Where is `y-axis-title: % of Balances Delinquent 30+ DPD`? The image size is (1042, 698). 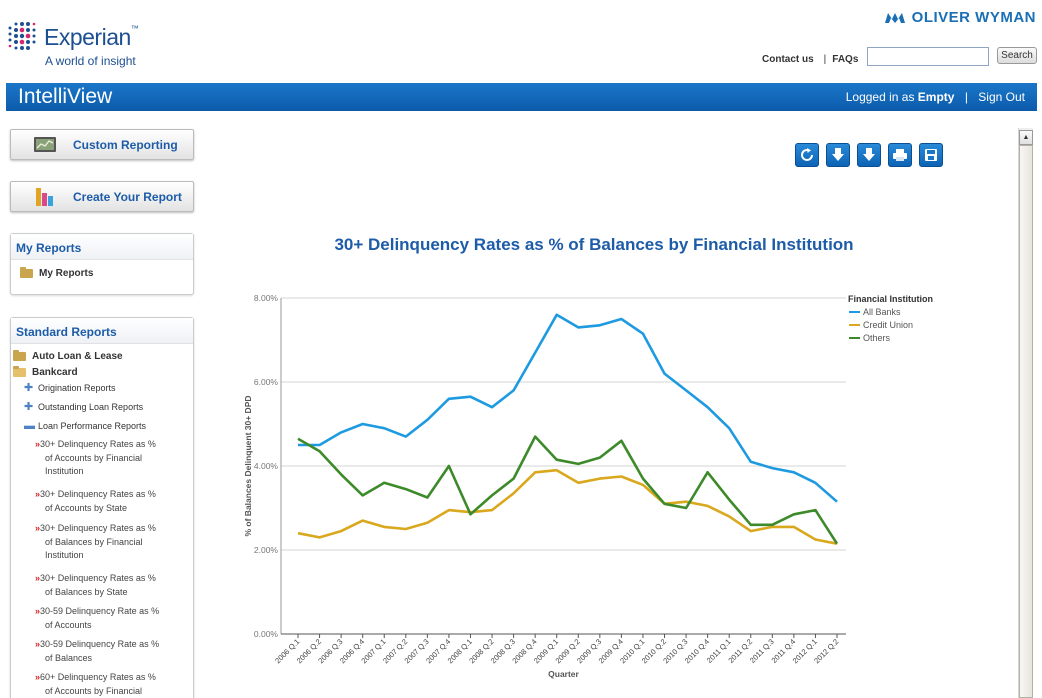 y-axis-title: % of Balances Delinquent 30+ DPD is located at coordinates (248, 466).